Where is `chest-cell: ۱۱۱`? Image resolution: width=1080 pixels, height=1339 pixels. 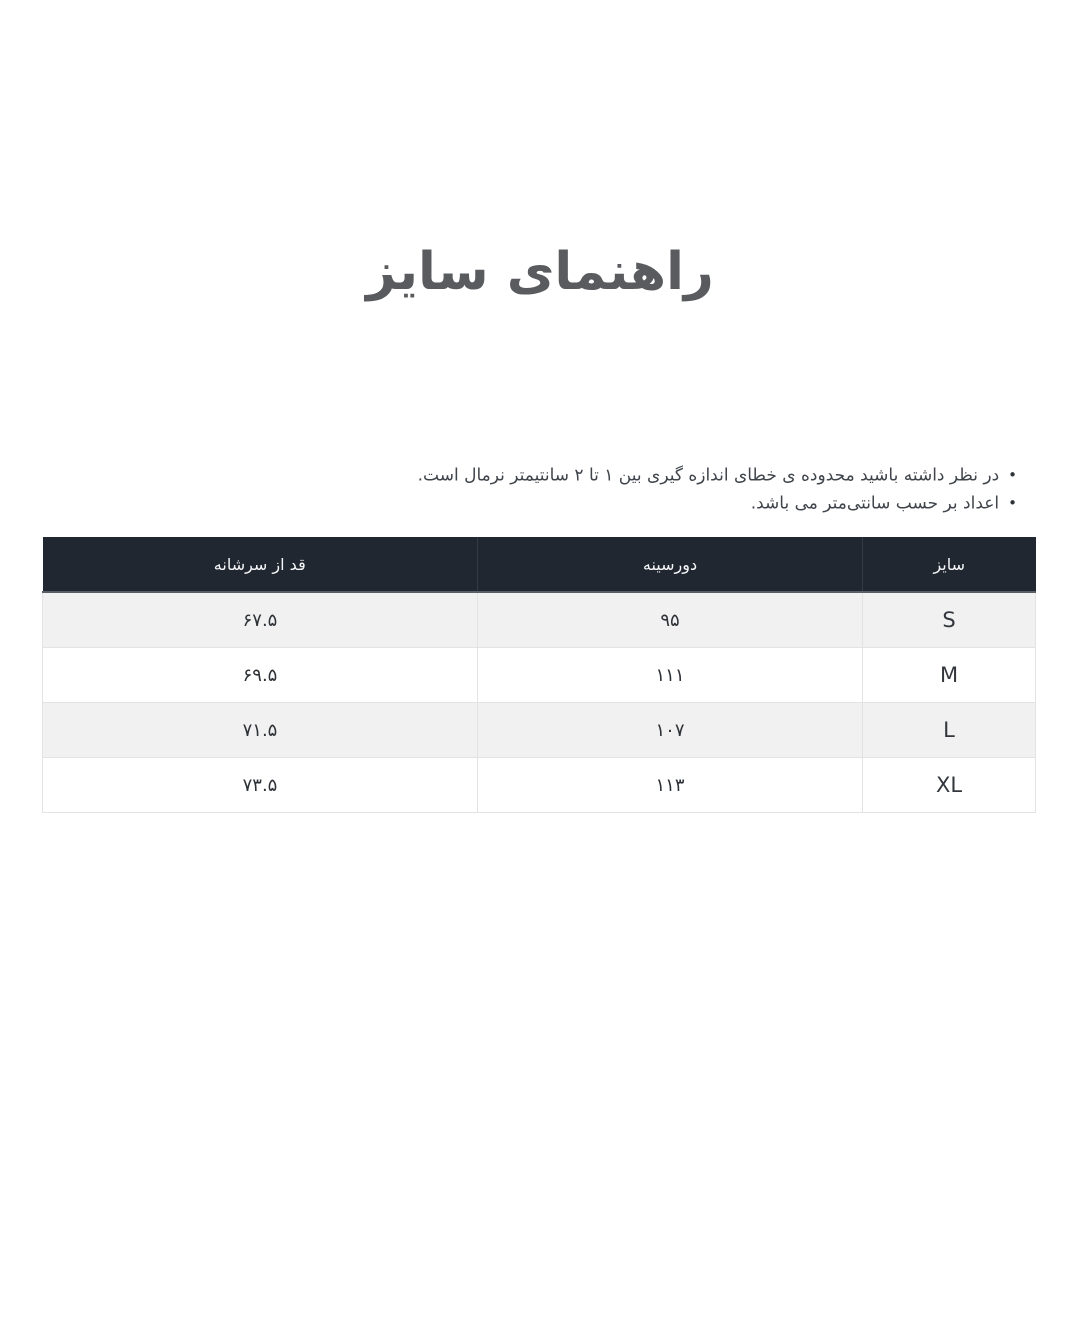 chest-cell: ۱۱۱ is located at coordinates (670, 675).